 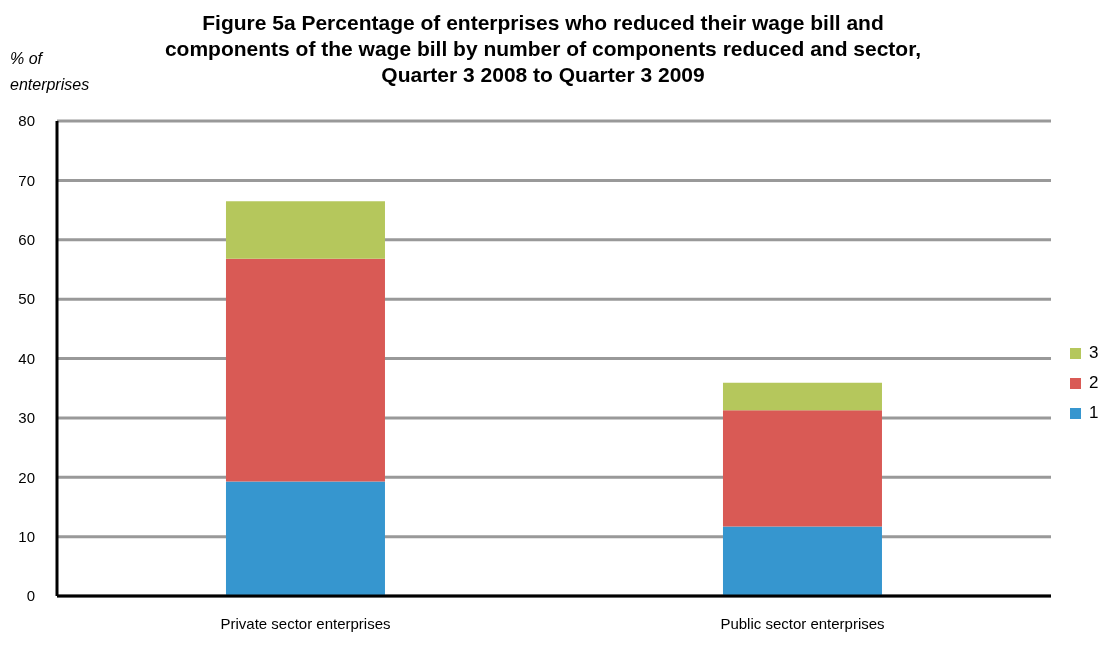 What do you see at coordinates (26, 418) in the screenshot?
I see `y-tick-label: 30` at bounding box center [26, 418].